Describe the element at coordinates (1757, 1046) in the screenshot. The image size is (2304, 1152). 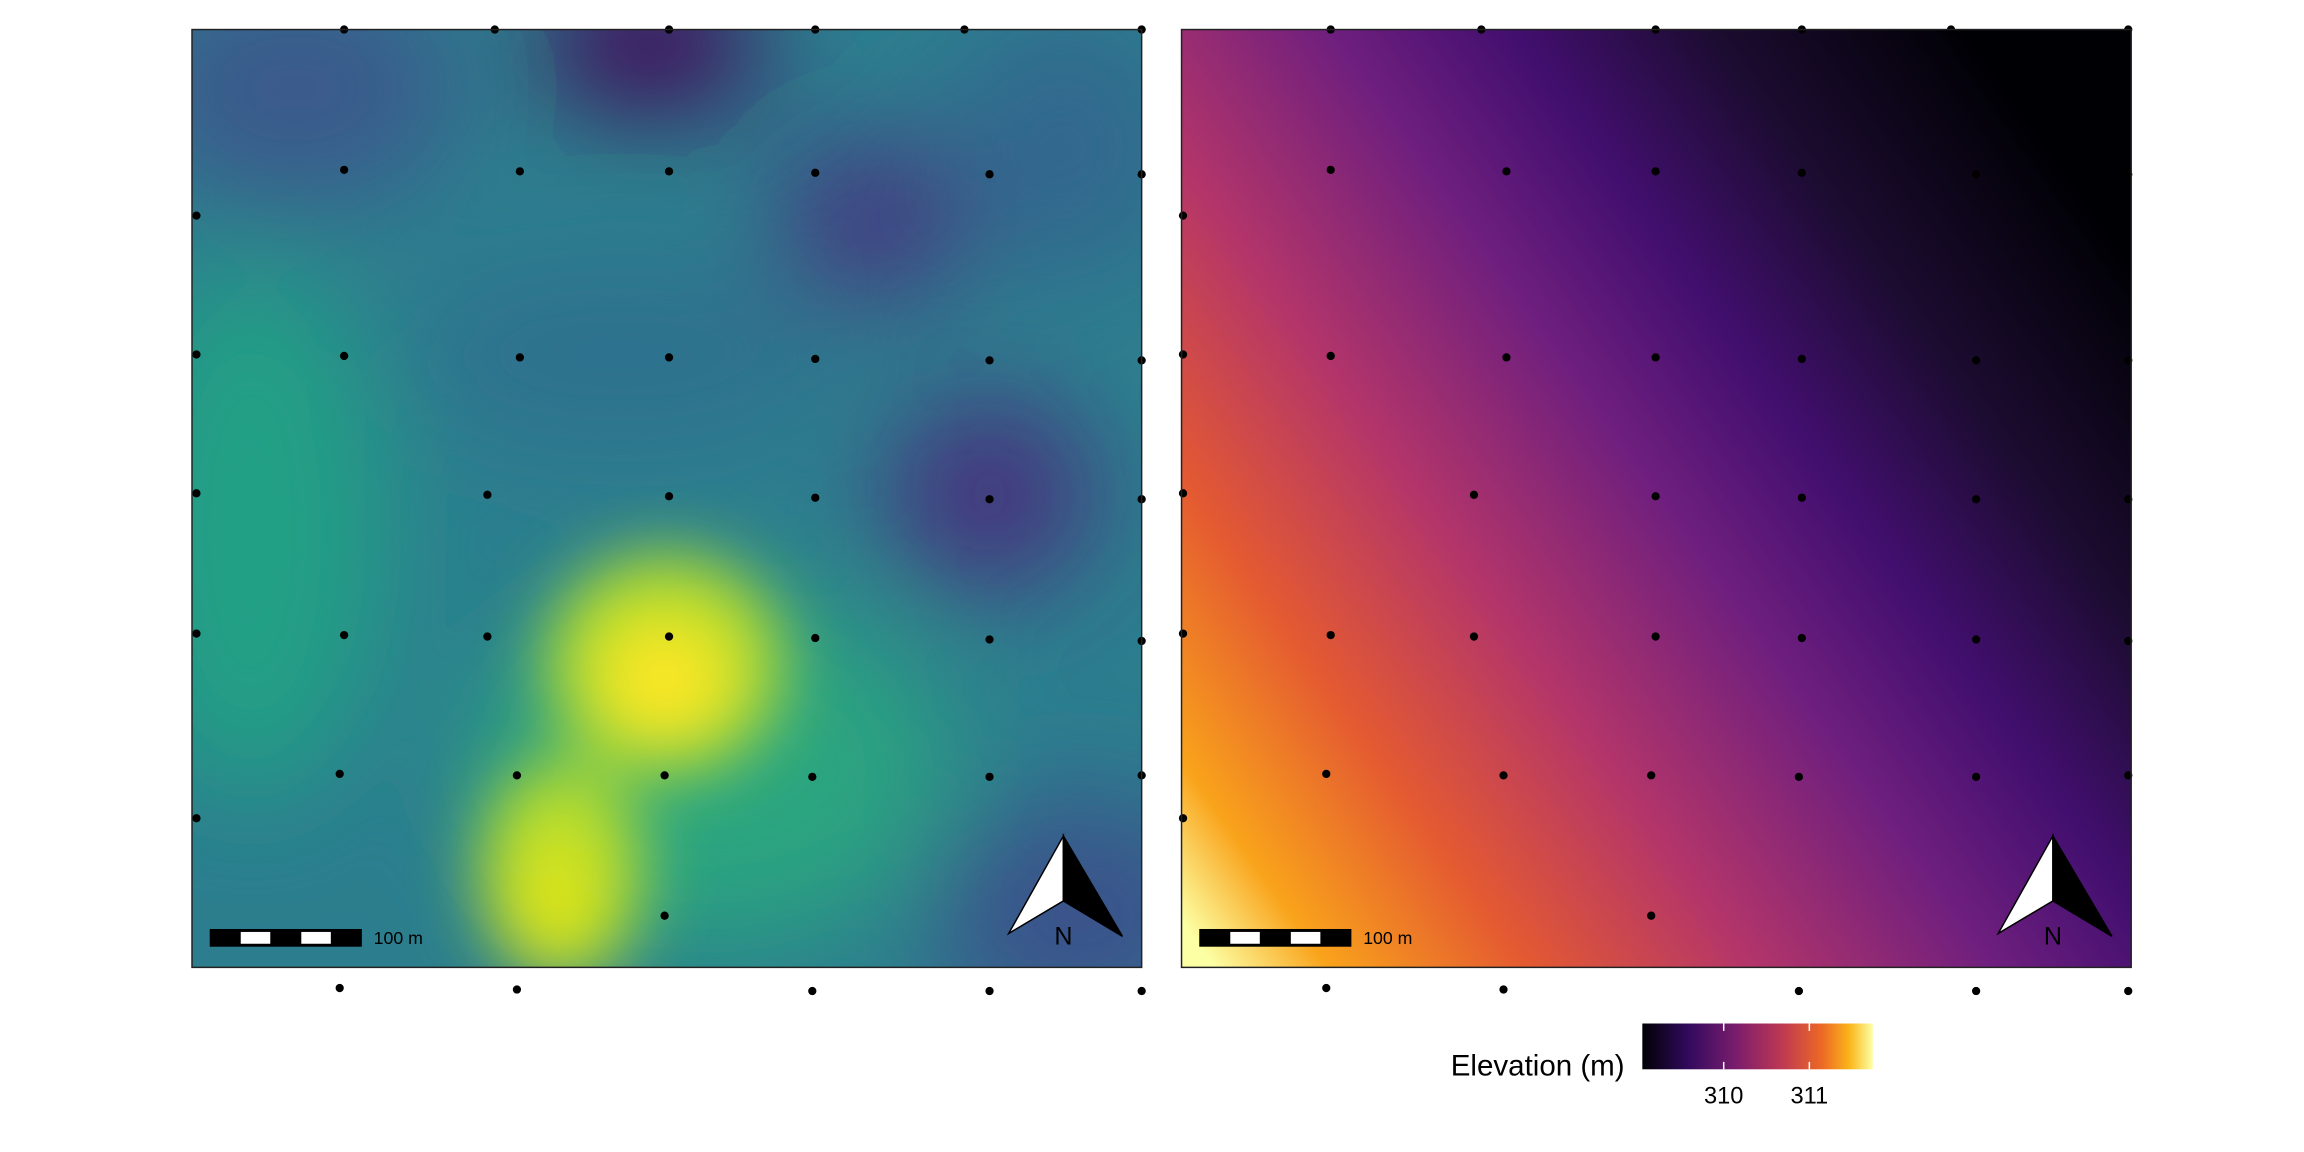
I see `colorbar` at that location.